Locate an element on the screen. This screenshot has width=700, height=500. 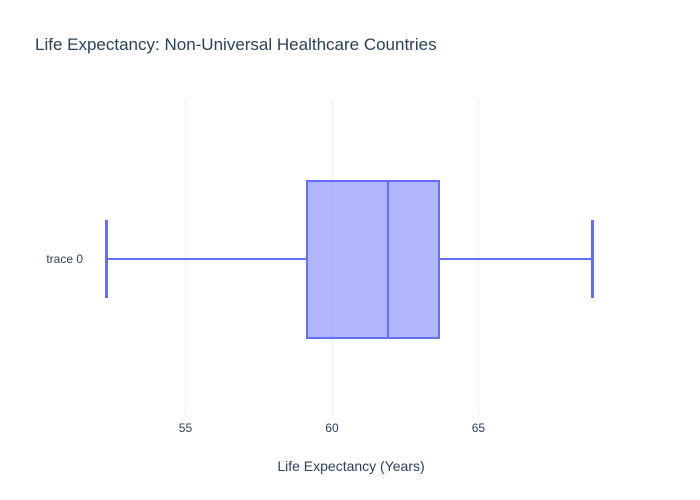
x-tick-label-65: 65 is located at coordinates (478, 428).